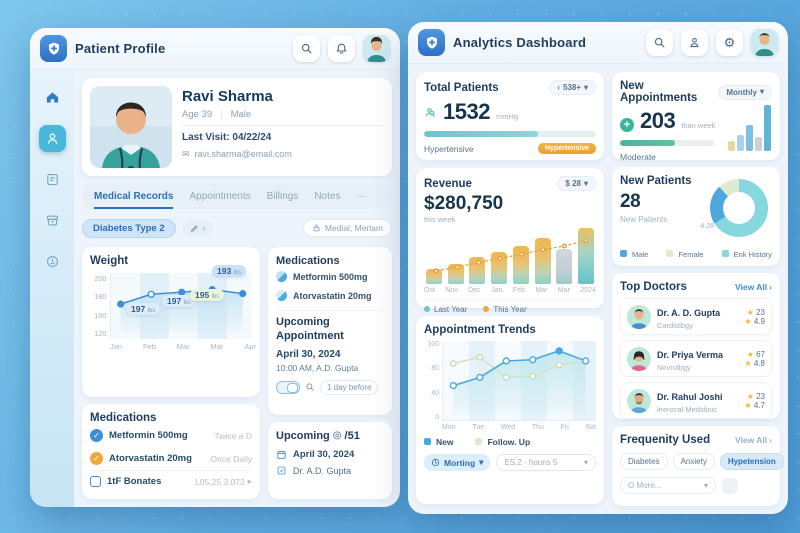  Describe the element at coordinates (227, 137) in the screenshot. I see `patient-last-visit: Last Visit: 04/22/24` at that location.